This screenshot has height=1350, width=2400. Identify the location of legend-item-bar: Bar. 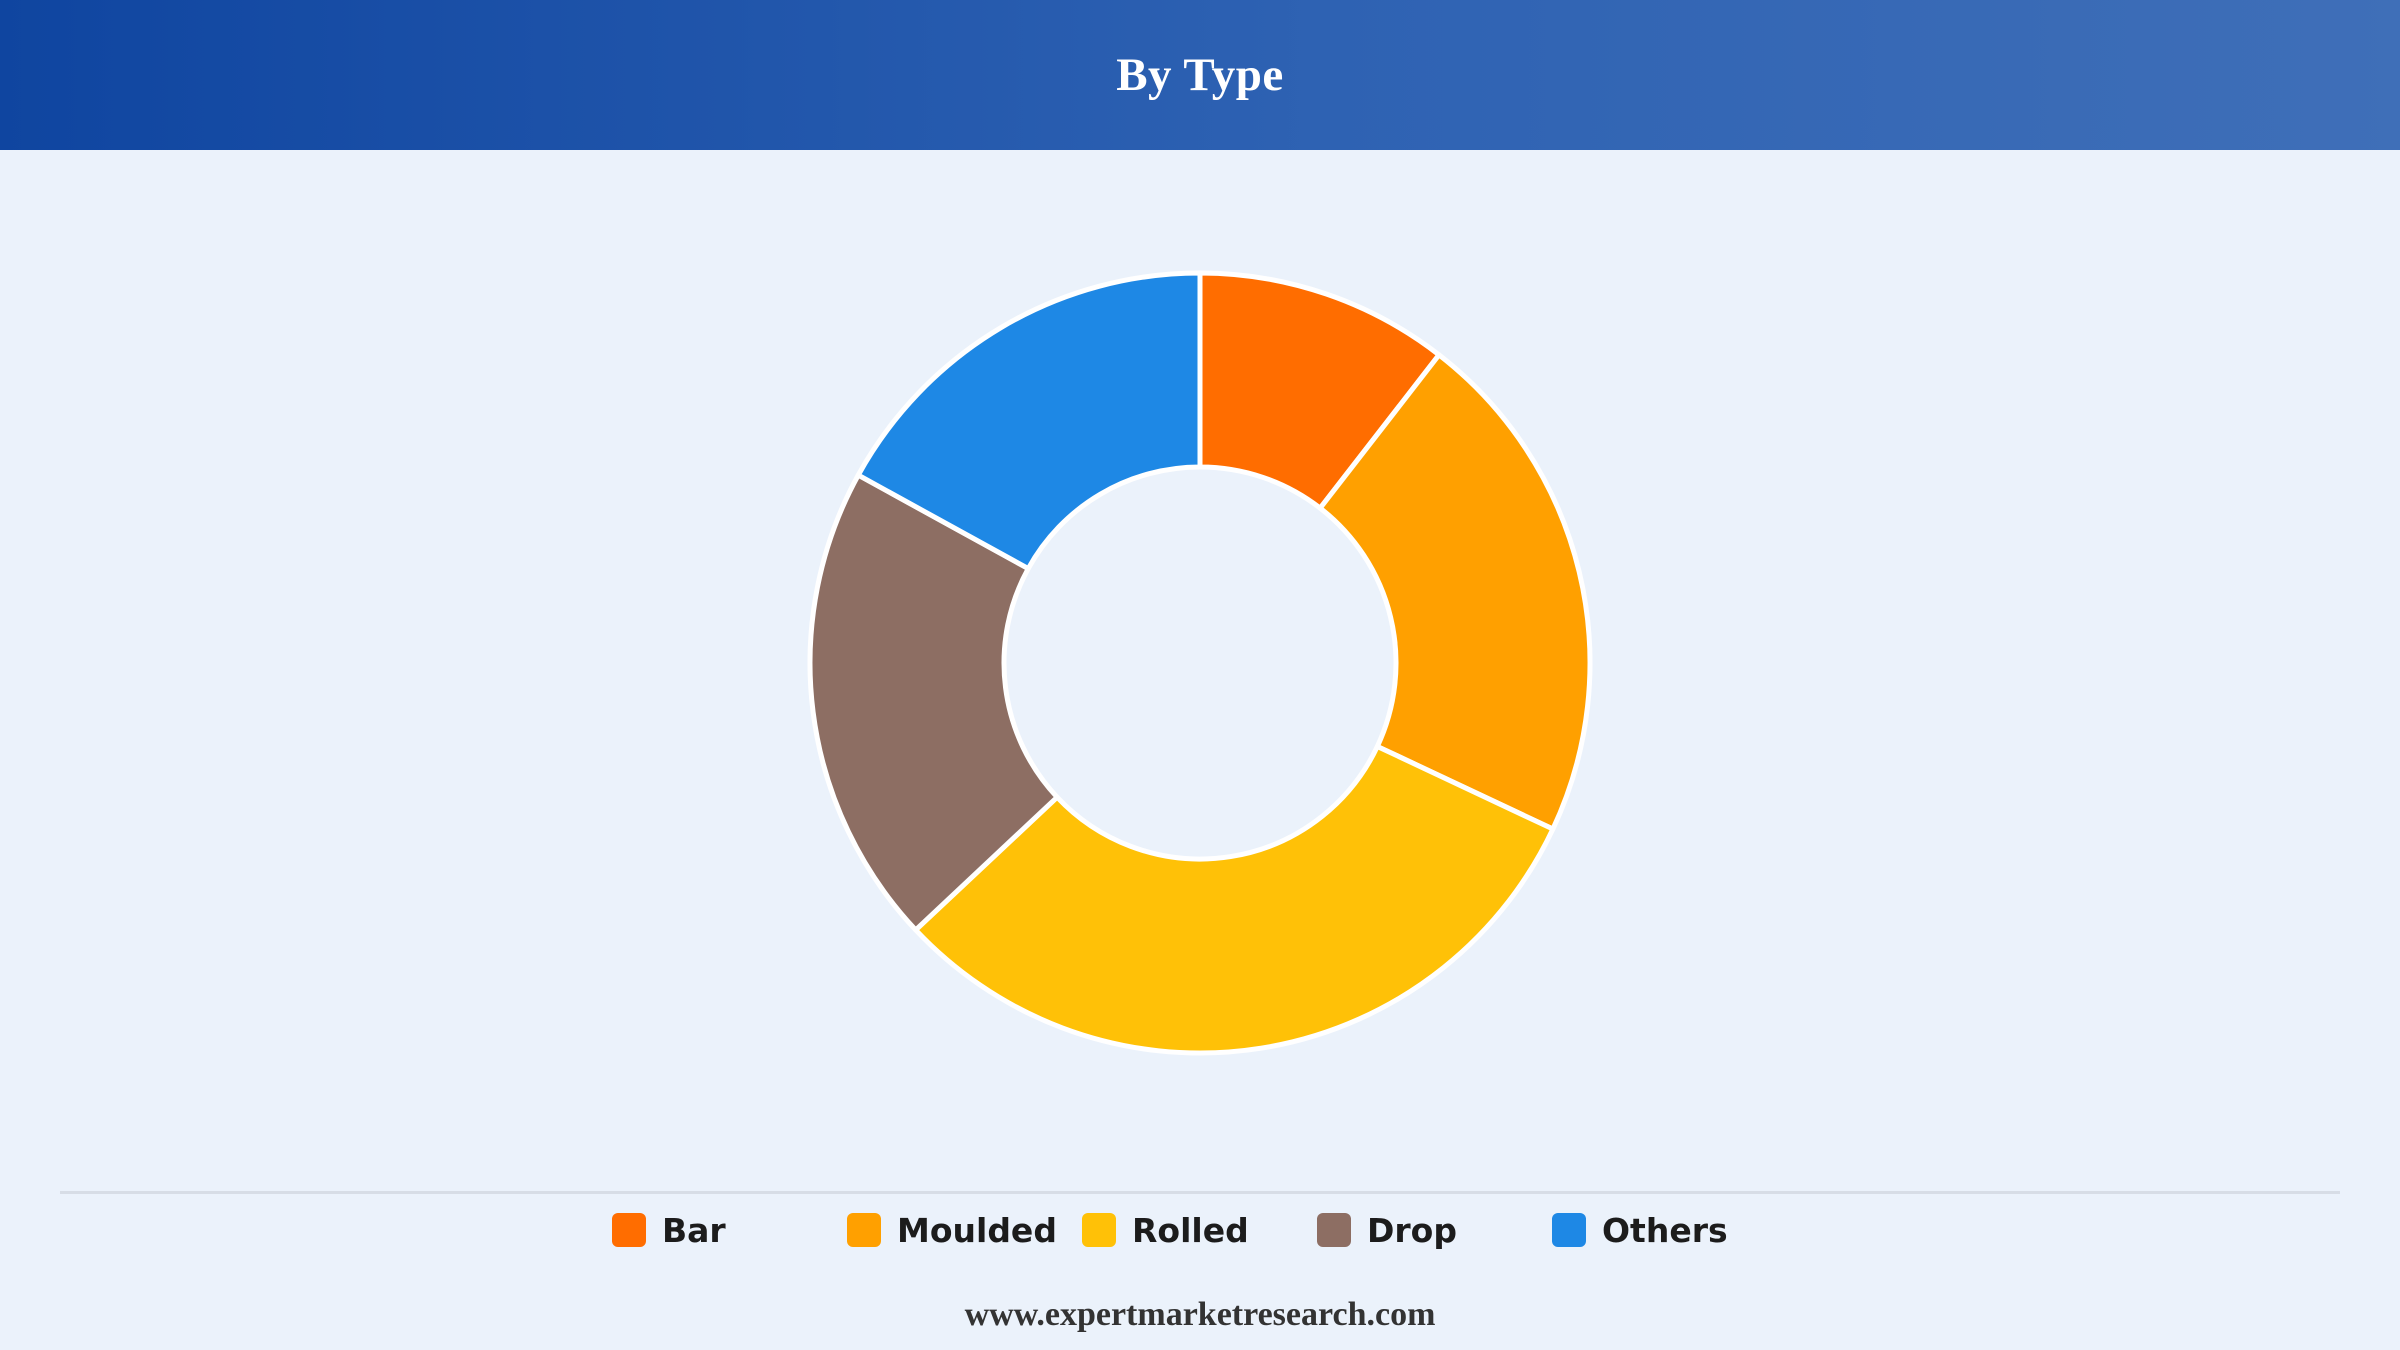
(669, 1230).